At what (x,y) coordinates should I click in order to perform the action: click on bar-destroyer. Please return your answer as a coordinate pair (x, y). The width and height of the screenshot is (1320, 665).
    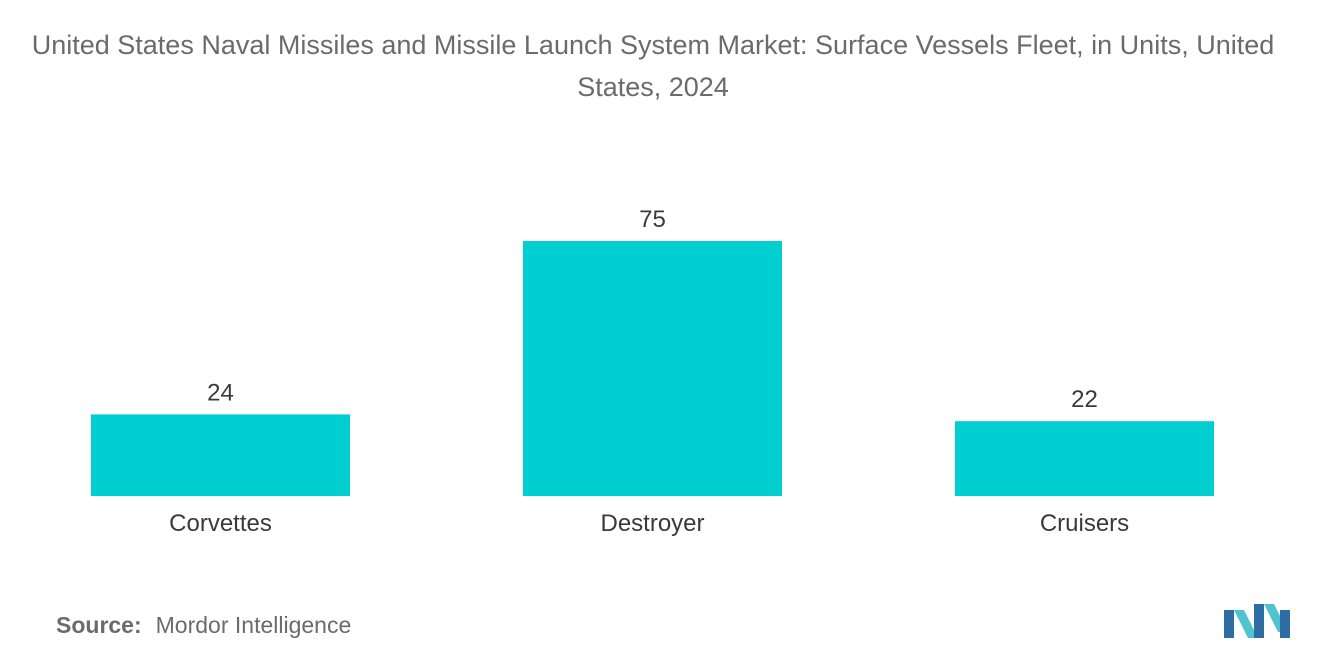
    Looking at the image, I should click on (652, 368).